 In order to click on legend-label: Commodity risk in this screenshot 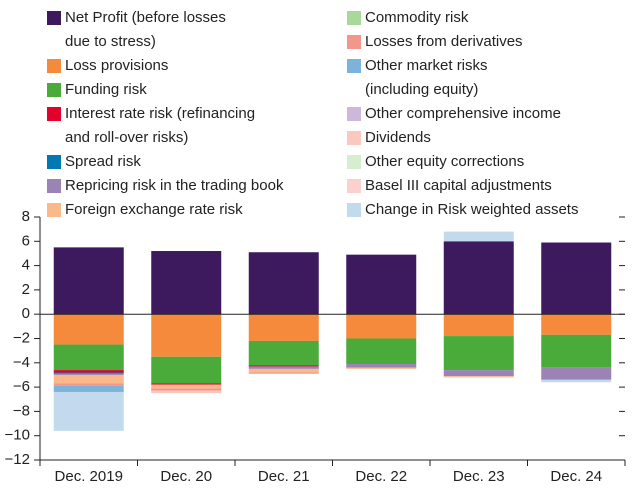, I will do `click(417, 17)`.